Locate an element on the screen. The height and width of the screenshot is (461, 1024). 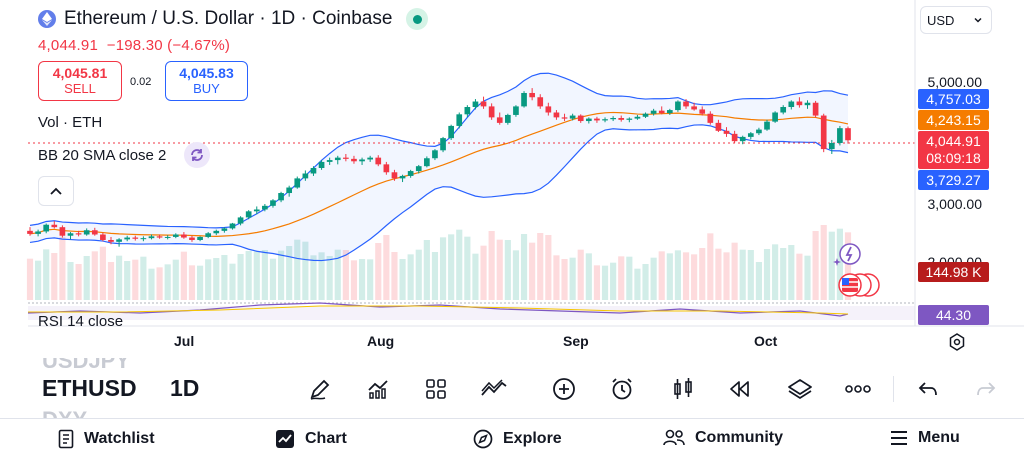
layers-icon is located at coordinates (800, 389).